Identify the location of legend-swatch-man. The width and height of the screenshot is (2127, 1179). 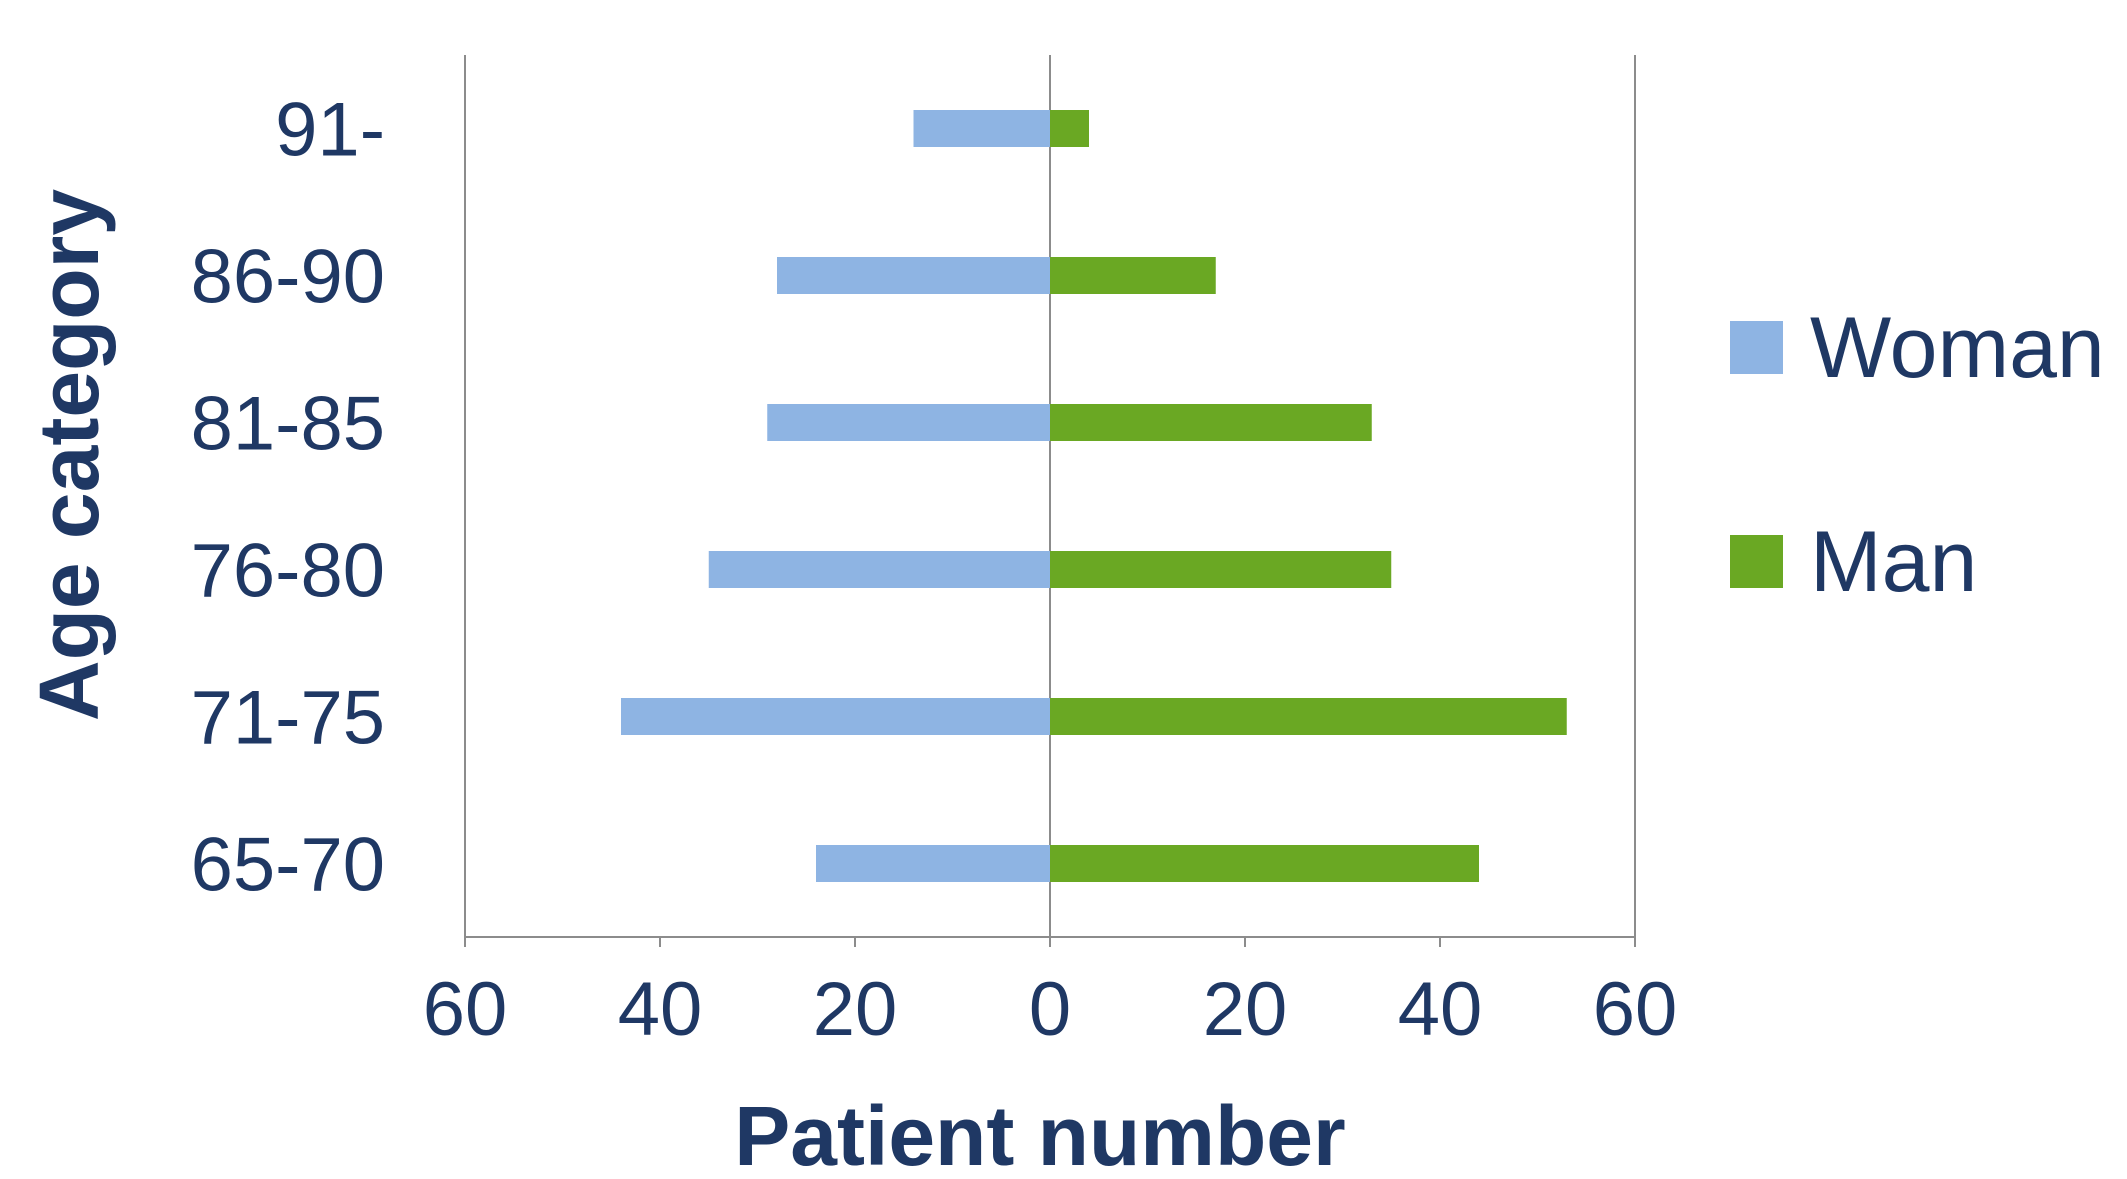
(1756, 561).